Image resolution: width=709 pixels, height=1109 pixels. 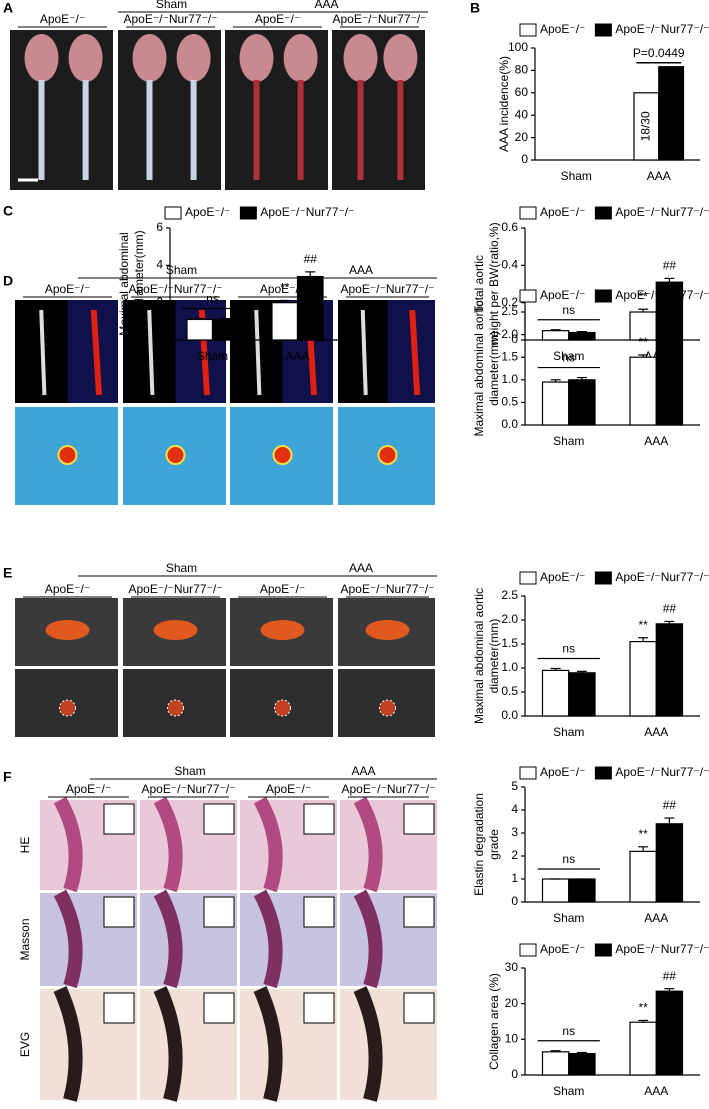 What do you see at coordinates (670, 113) in the screenshot?
I see `value-label: 25/30` at bounding box center [670, 113].